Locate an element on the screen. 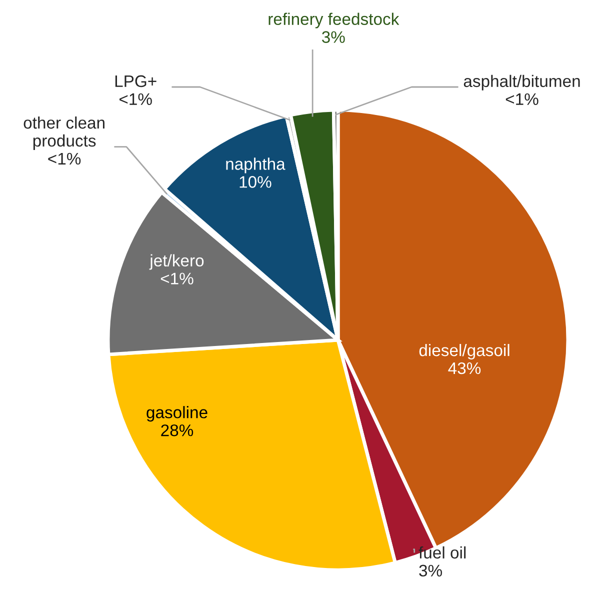 The image size is (603, 592). slice-label: other clean products is located at coordinates (64, 133).